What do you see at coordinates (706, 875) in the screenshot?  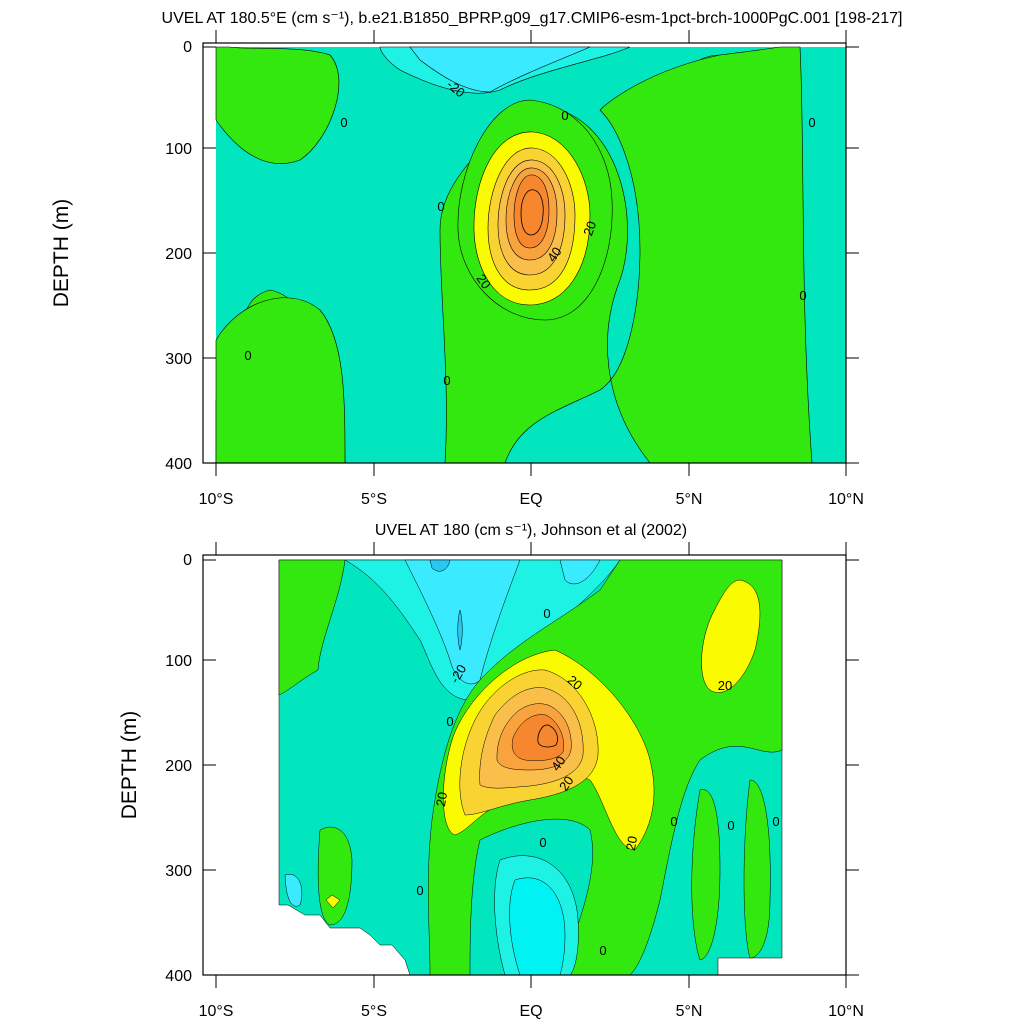 I see `fill-band-10-se` at bounding box center [706, 875].